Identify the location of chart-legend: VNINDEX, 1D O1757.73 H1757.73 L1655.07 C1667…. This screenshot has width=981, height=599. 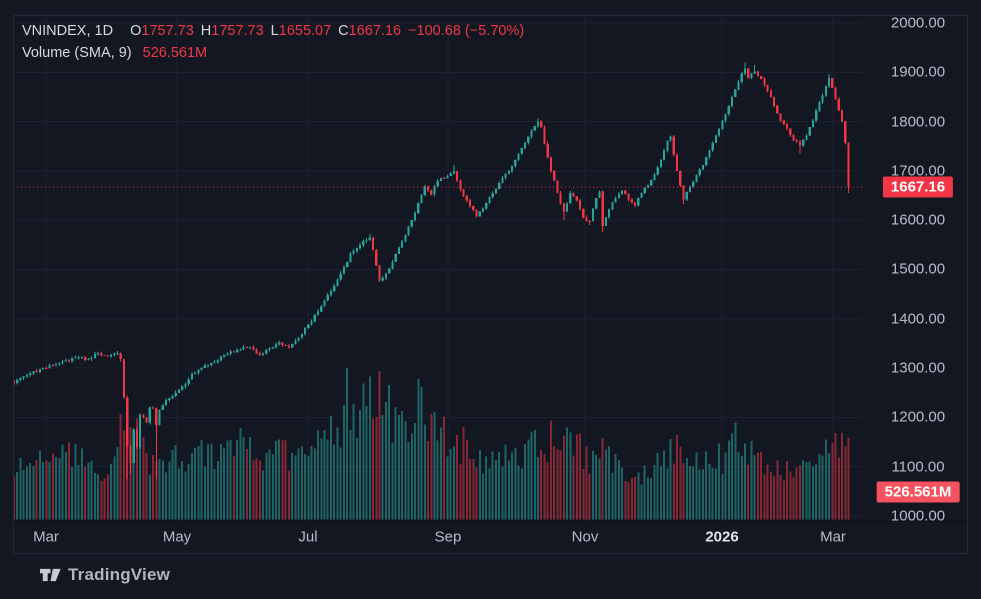
(273, 44).